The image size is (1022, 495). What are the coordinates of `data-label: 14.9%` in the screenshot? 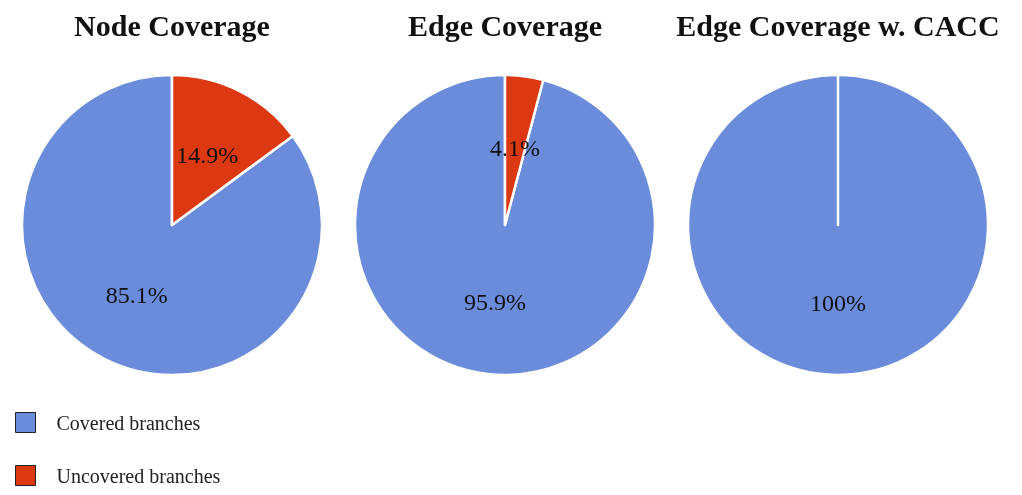 It's located at (207, 155).